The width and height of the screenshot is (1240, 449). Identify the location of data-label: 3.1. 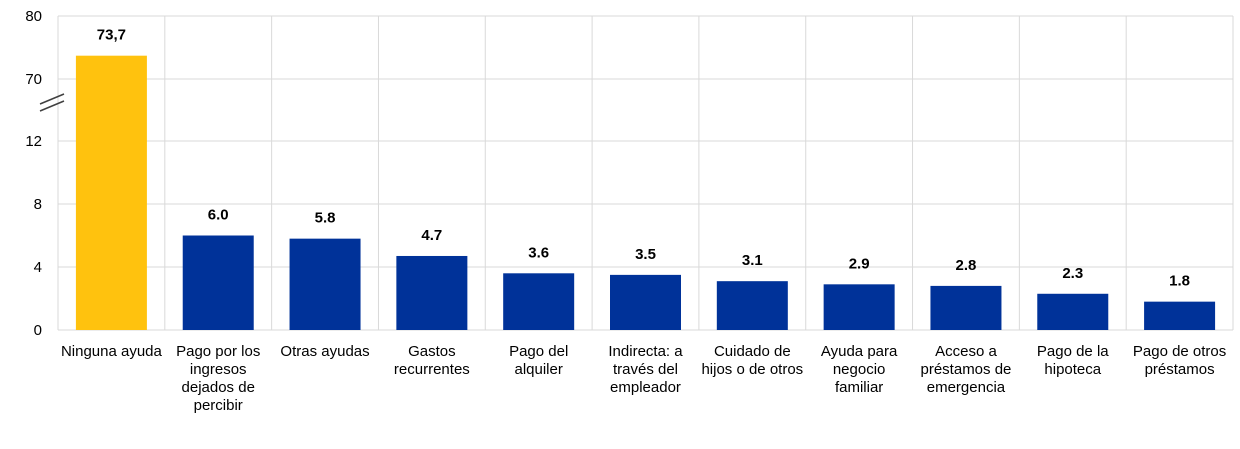
(752, 260).